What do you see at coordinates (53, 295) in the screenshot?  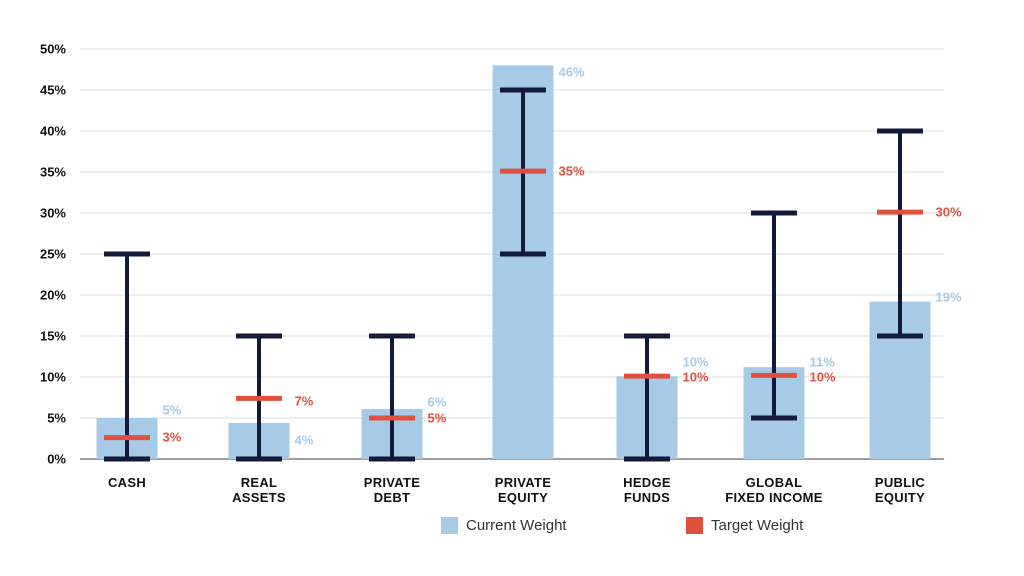 I see `y-tick-label: 20%` at bounding box center [53, 295].